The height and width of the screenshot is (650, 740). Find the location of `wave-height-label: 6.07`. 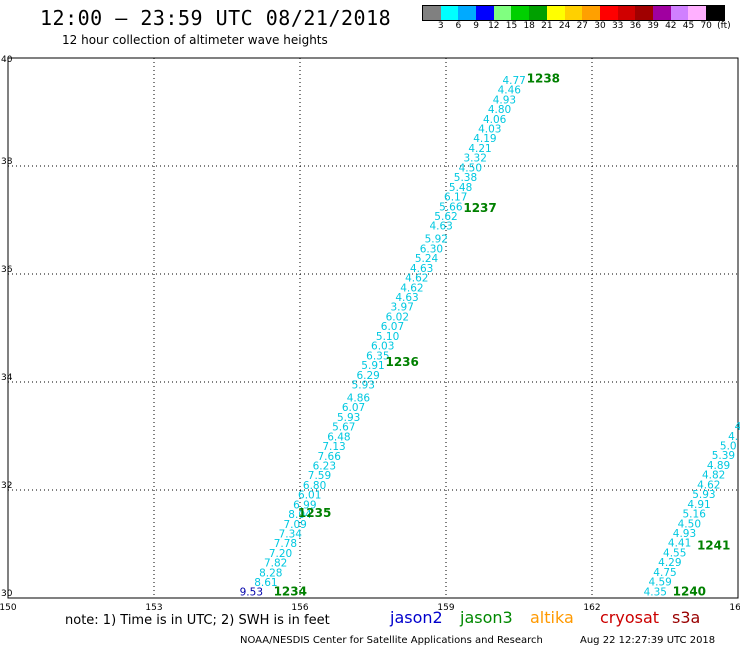

wave-height-label: 6.07 is located at coordinates (392, 327).